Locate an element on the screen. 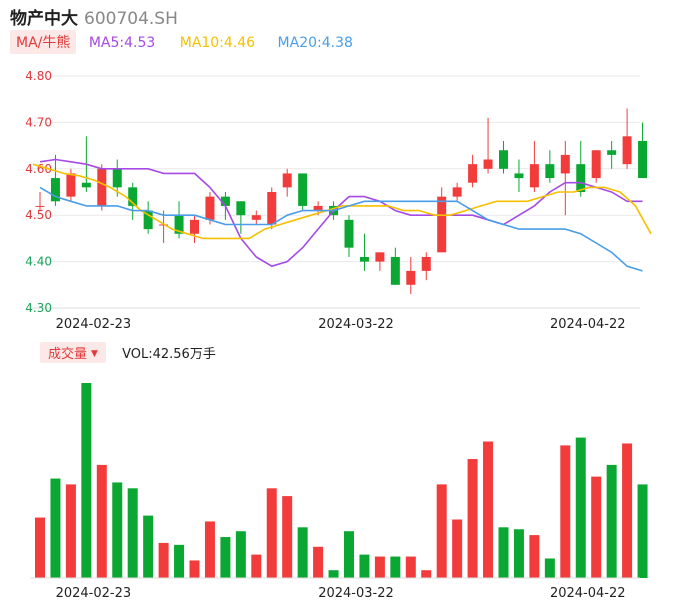 The height and width of the screenshot is (606, 686). ma5-legend: MA5:4.53 is located at coordinates (122, 43).